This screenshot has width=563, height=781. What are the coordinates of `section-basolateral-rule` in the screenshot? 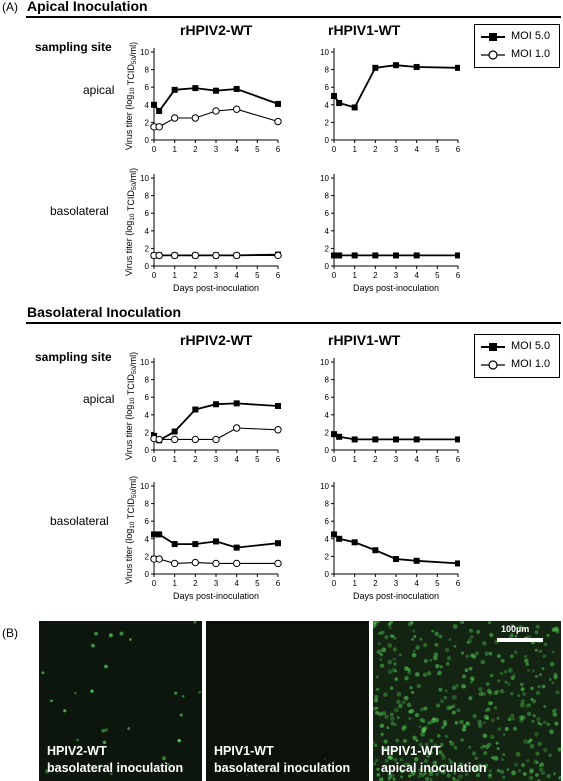 It's located at (293, 323).